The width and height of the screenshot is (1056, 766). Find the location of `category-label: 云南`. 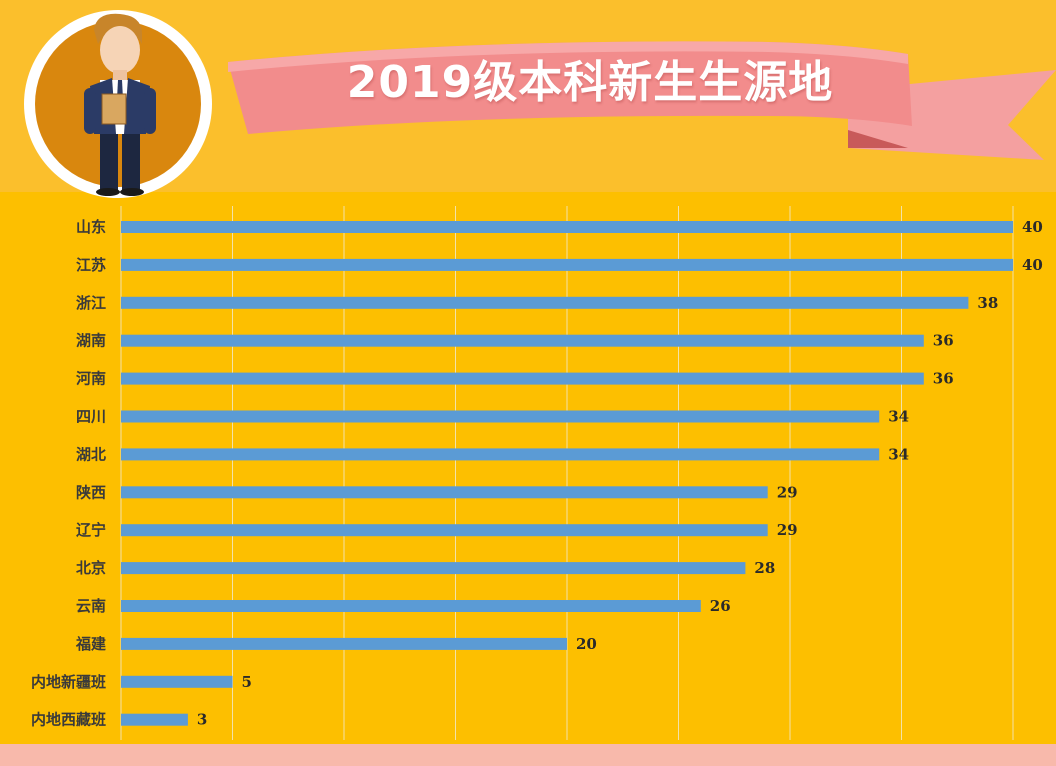

category-label: 云南 is located at coordinates (91, 606).